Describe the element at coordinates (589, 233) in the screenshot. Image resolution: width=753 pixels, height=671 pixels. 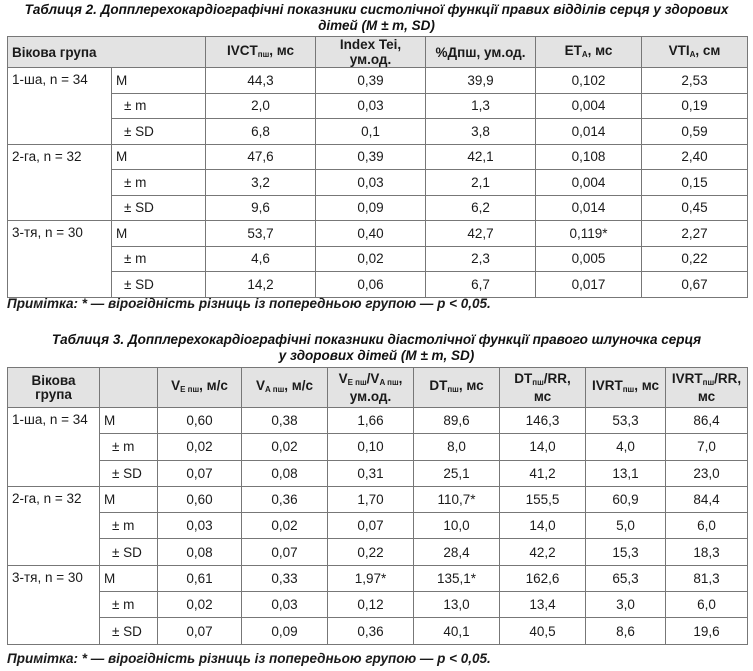
I see `t2-et: 0,119*` at that location.